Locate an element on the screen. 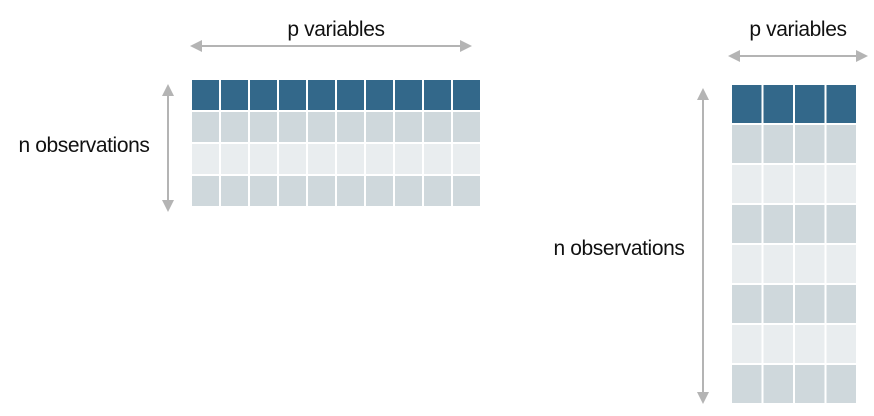 Image resolution: width=874 pixels, height=416 pixels. long-columns-label: p variables is located at coordinates (797, 29).